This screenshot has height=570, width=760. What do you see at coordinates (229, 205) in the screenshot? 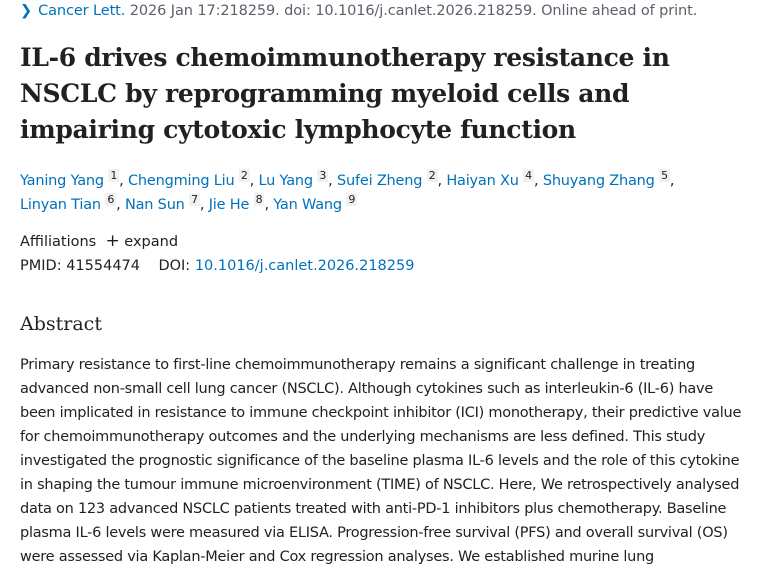
I see `author-link: Jie He` at bounding box center [229, 205].